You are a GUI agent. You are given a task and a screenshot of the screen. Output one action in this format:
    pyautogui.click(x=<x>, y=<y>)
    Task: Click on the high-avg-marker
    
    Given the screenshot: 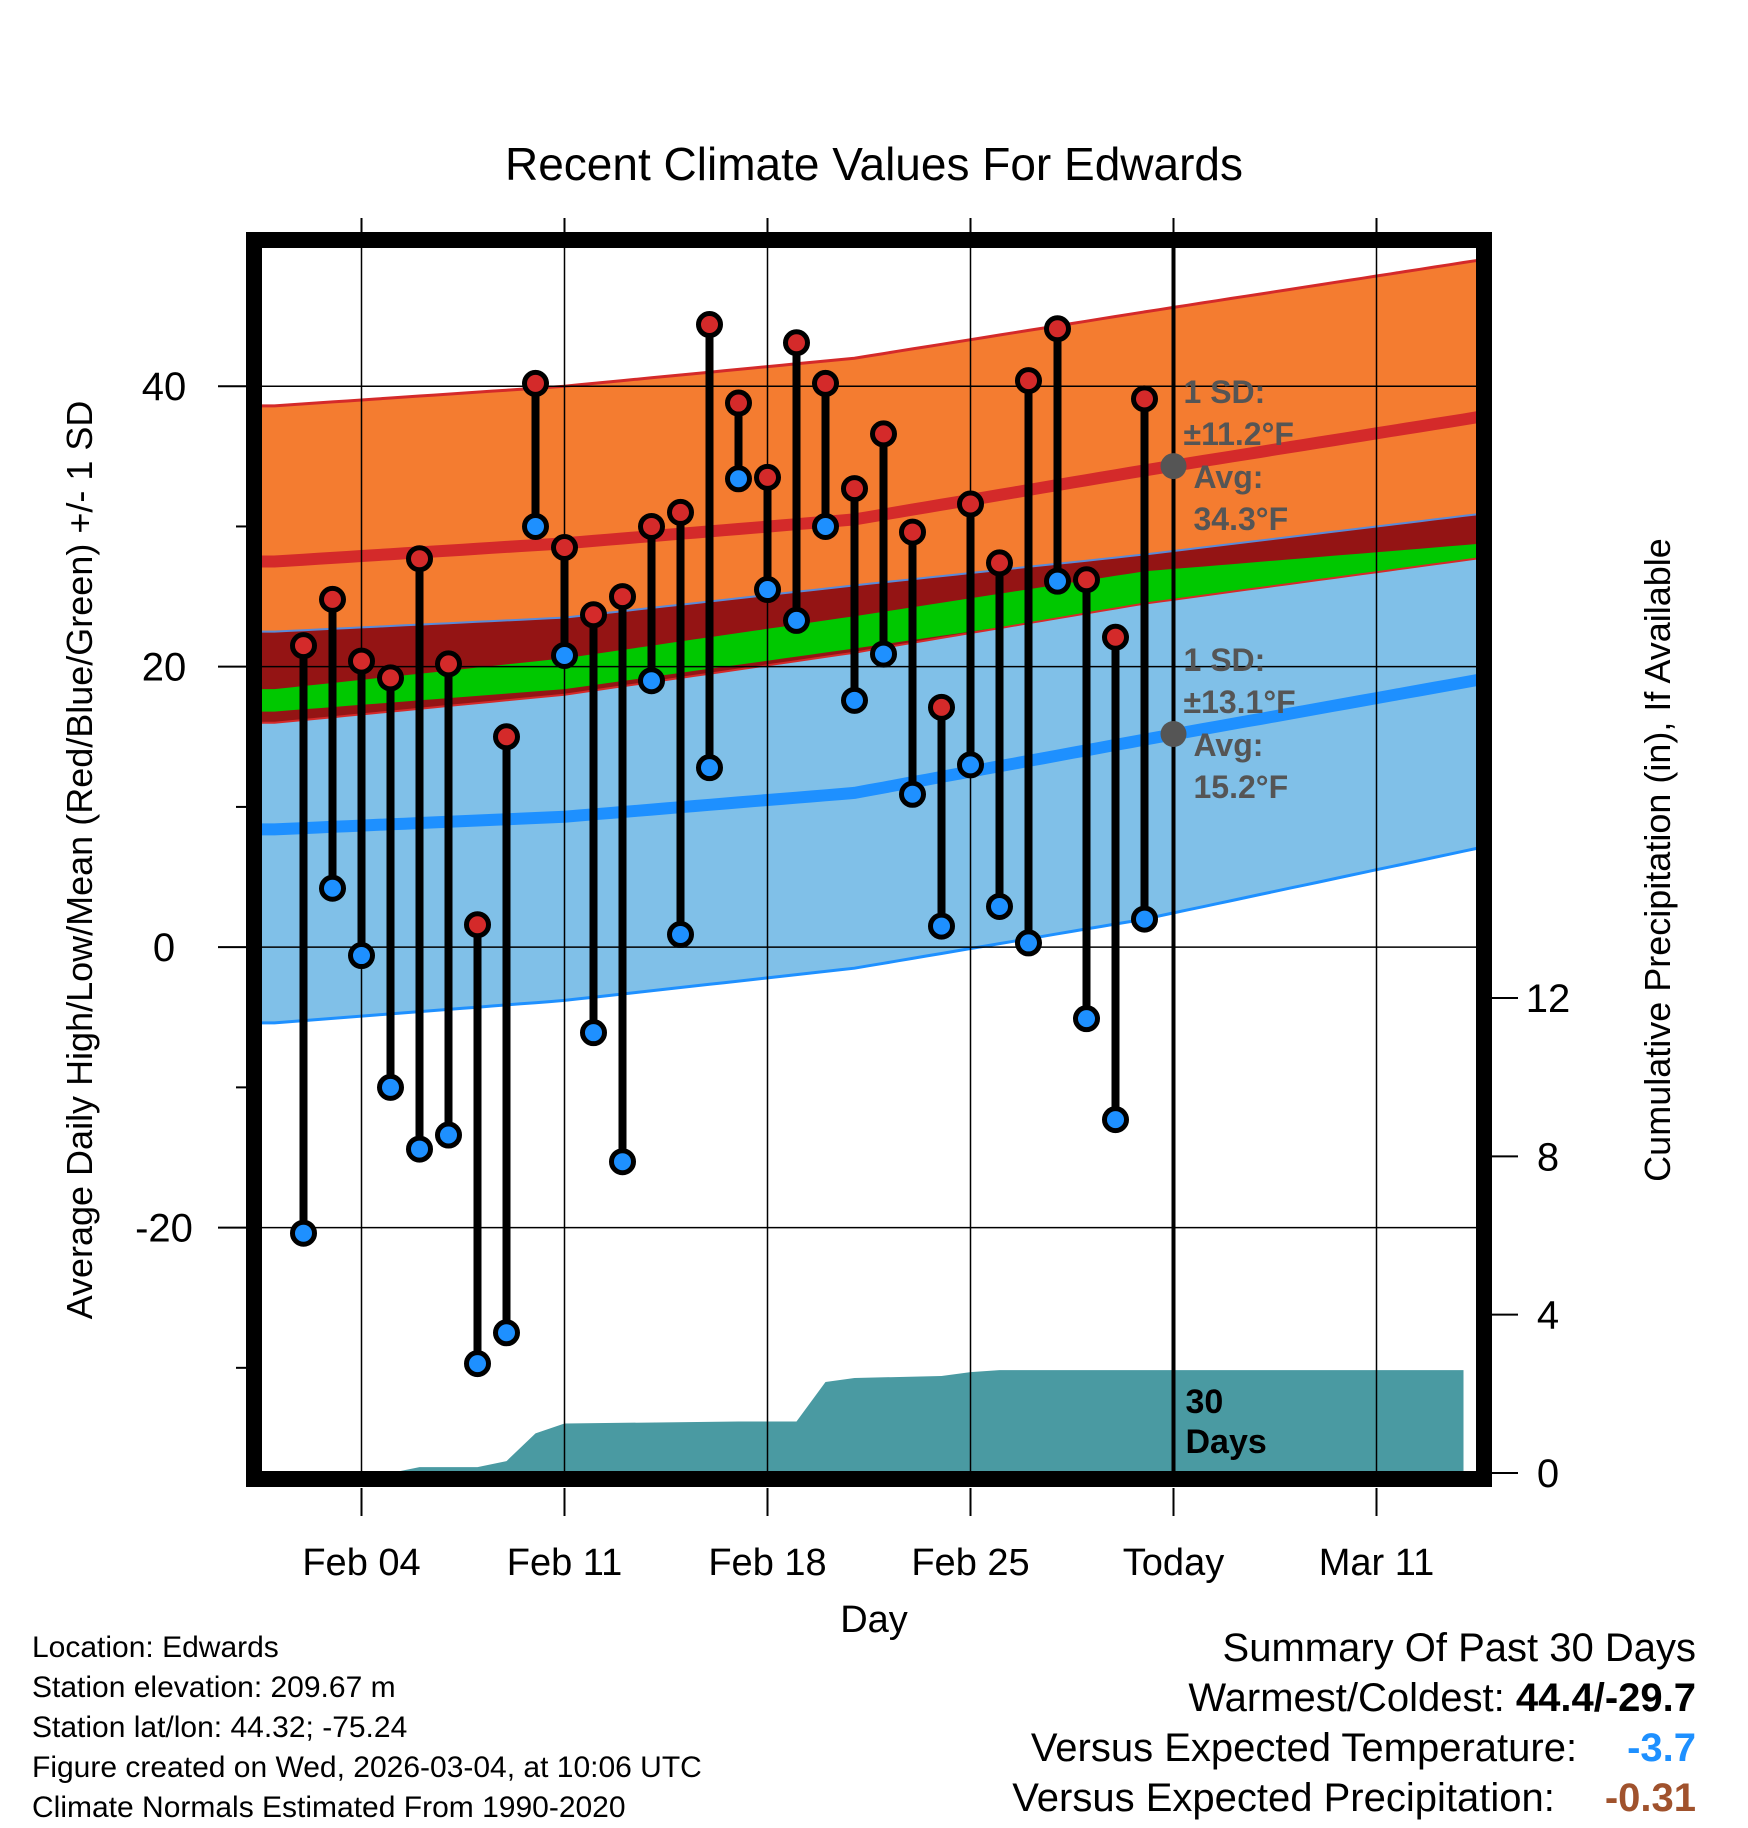 What is the action you would take?
    pyautogui.click(x=1173, y=466)
    